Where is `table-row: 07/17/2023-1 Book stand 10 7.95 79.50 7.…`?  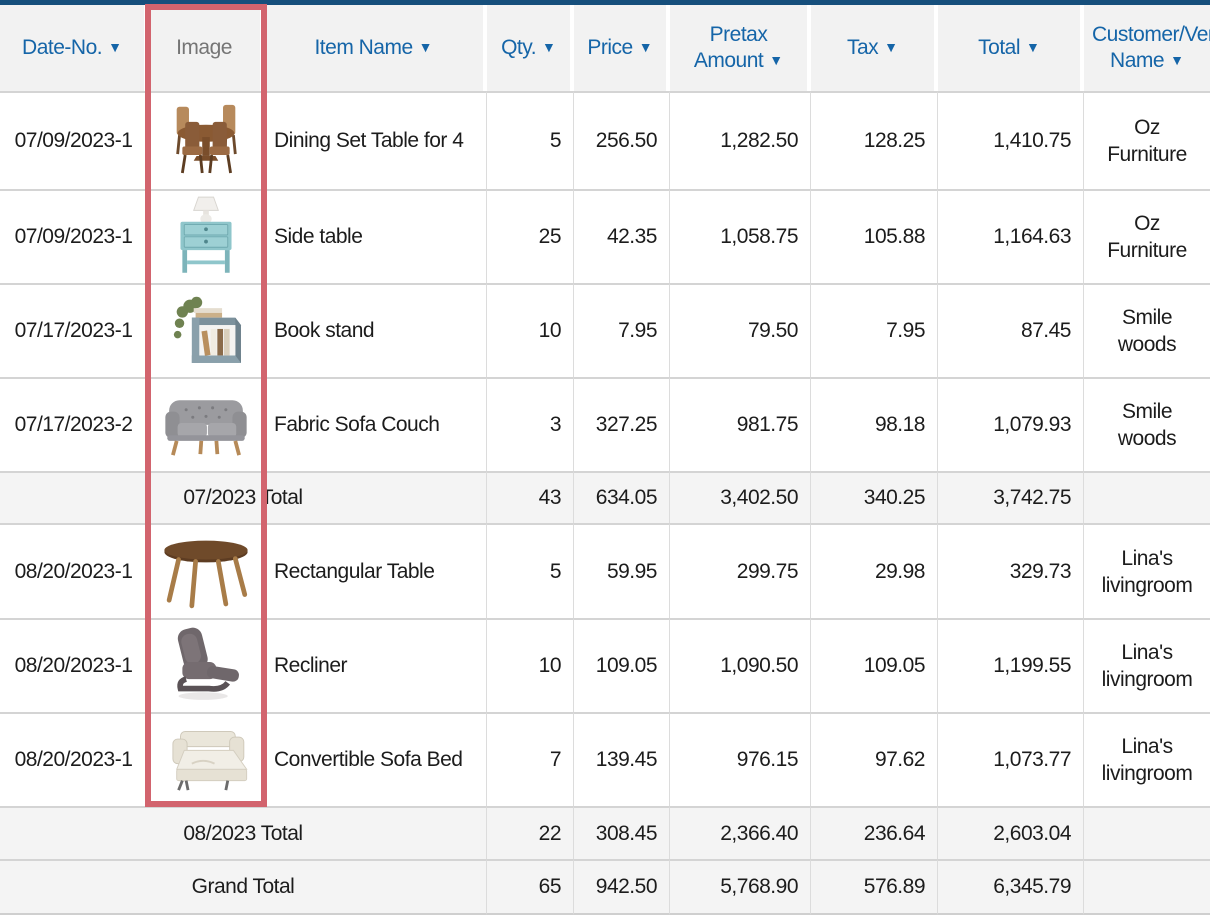 table-row: 07/17/2023-1 Book stand 10 7.95 79.50 7.… is located at coordinates (605, 330).